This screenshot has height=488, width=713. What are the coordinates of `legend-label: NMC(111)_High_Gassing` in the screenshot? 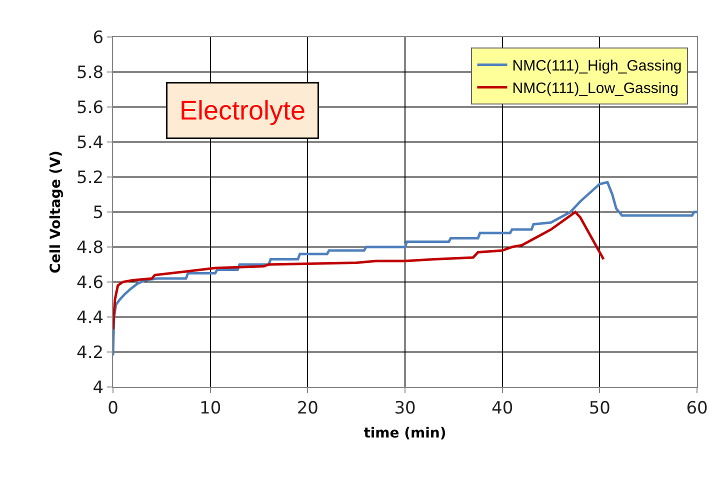 It's located at (597, 66).